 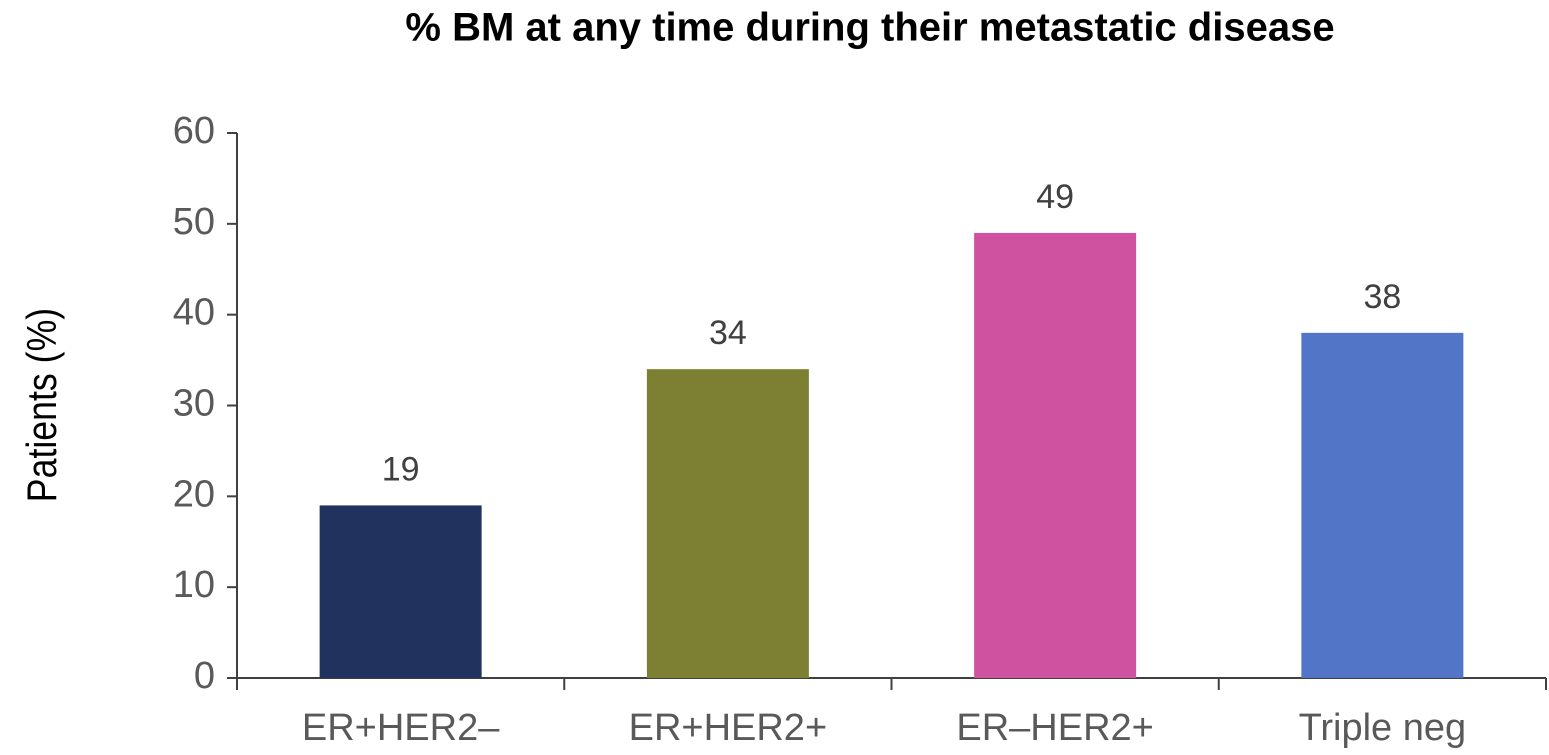 I want to click on y-tick-label: 40, so click(x=194, y=313).